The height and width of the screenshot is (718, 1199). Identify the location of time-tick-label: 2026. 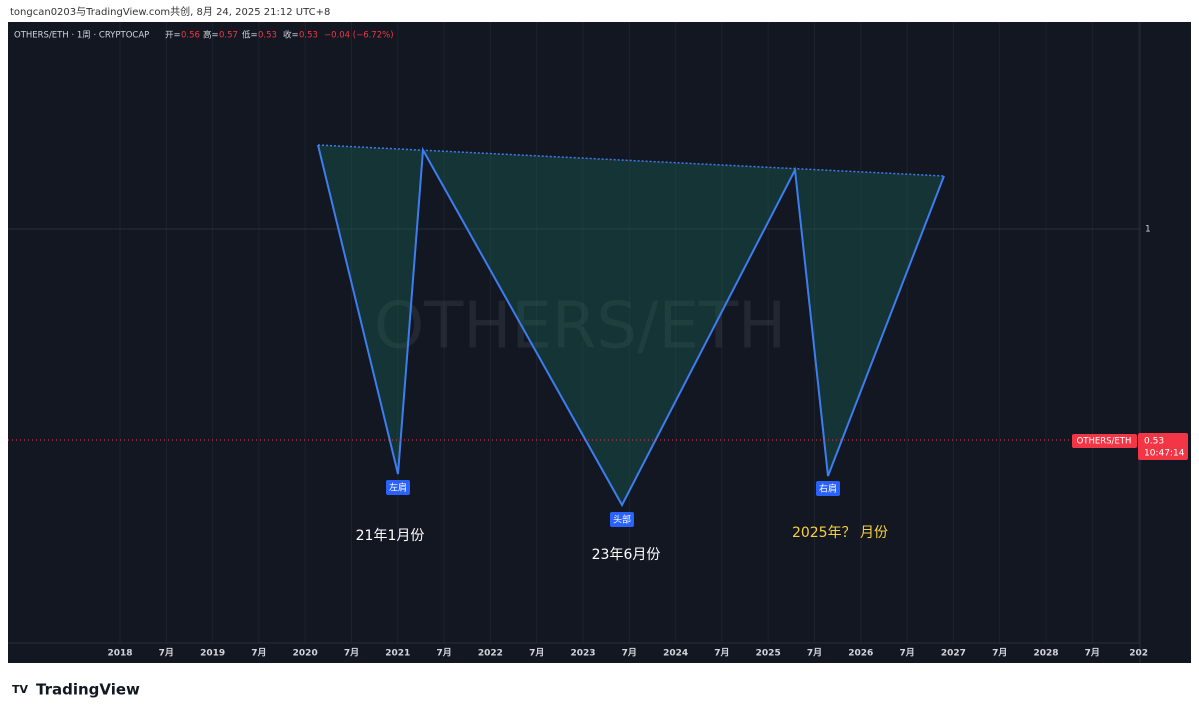
(860, 654).